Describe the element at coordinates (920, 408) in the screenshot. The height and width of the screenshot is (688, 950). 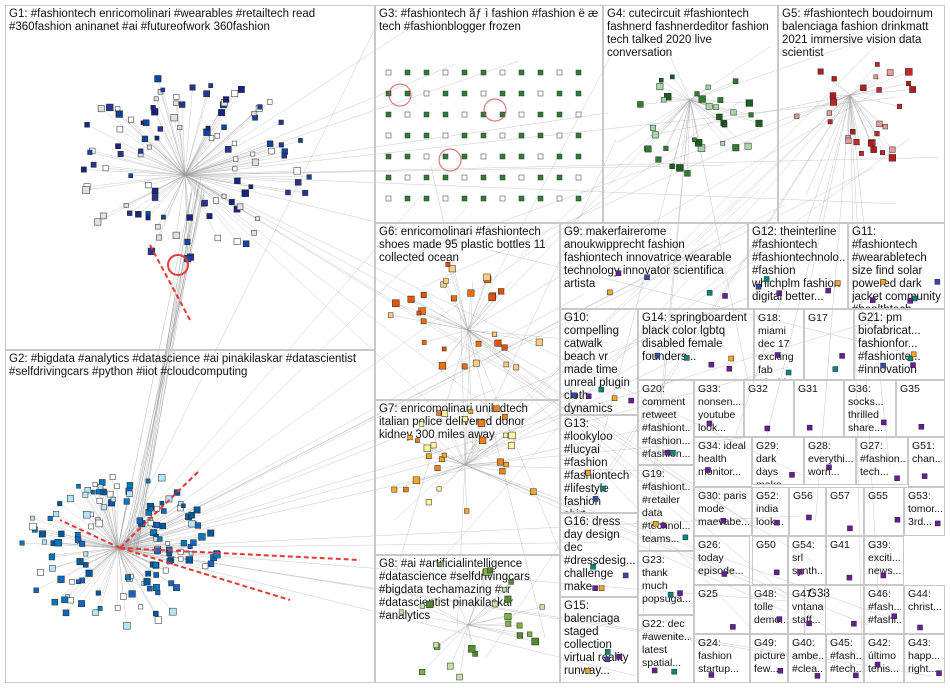
I see `group-box-g35: G35` at that location.